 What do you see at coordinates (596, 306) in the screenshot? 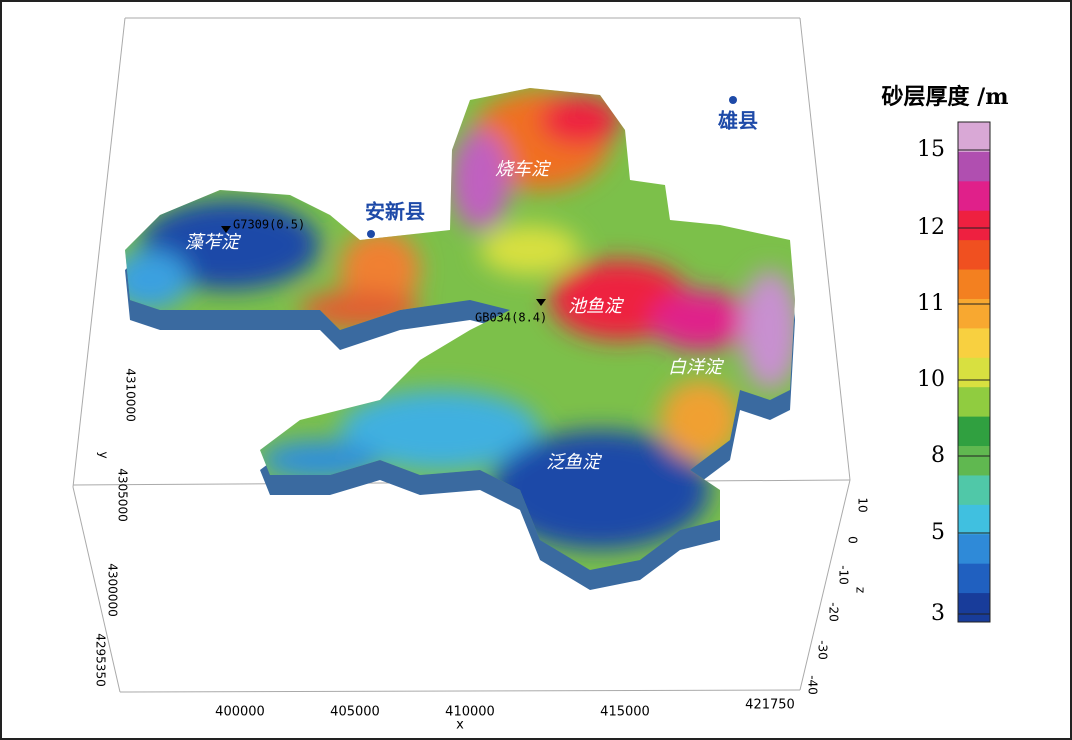
I see `lake-label: 池鱼淀` at bounding box center [596, 306].